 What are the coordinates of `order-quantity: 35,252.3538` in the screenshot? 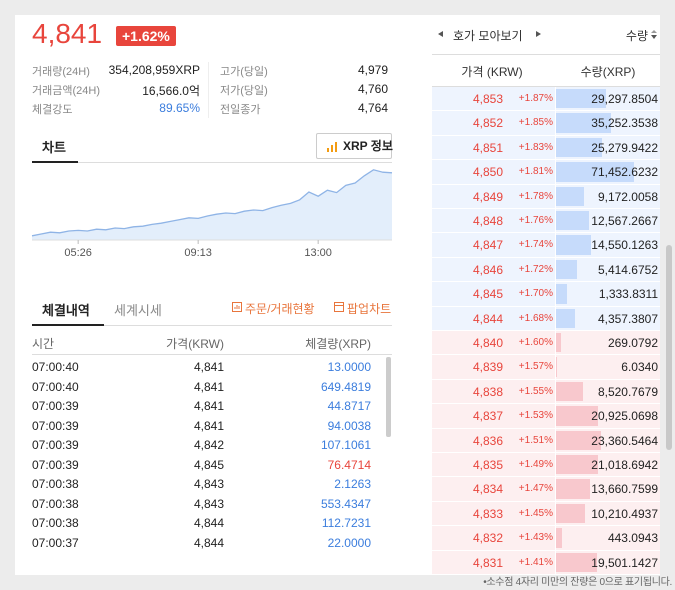 It's located at (624, 123).